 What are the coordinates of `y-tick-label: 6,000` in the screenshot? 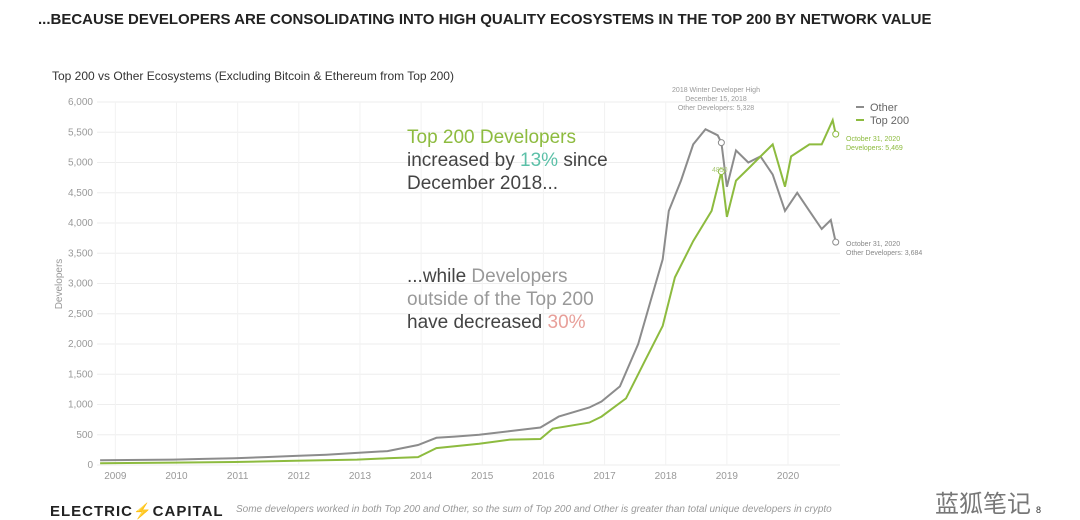 It's located at (80, 102).